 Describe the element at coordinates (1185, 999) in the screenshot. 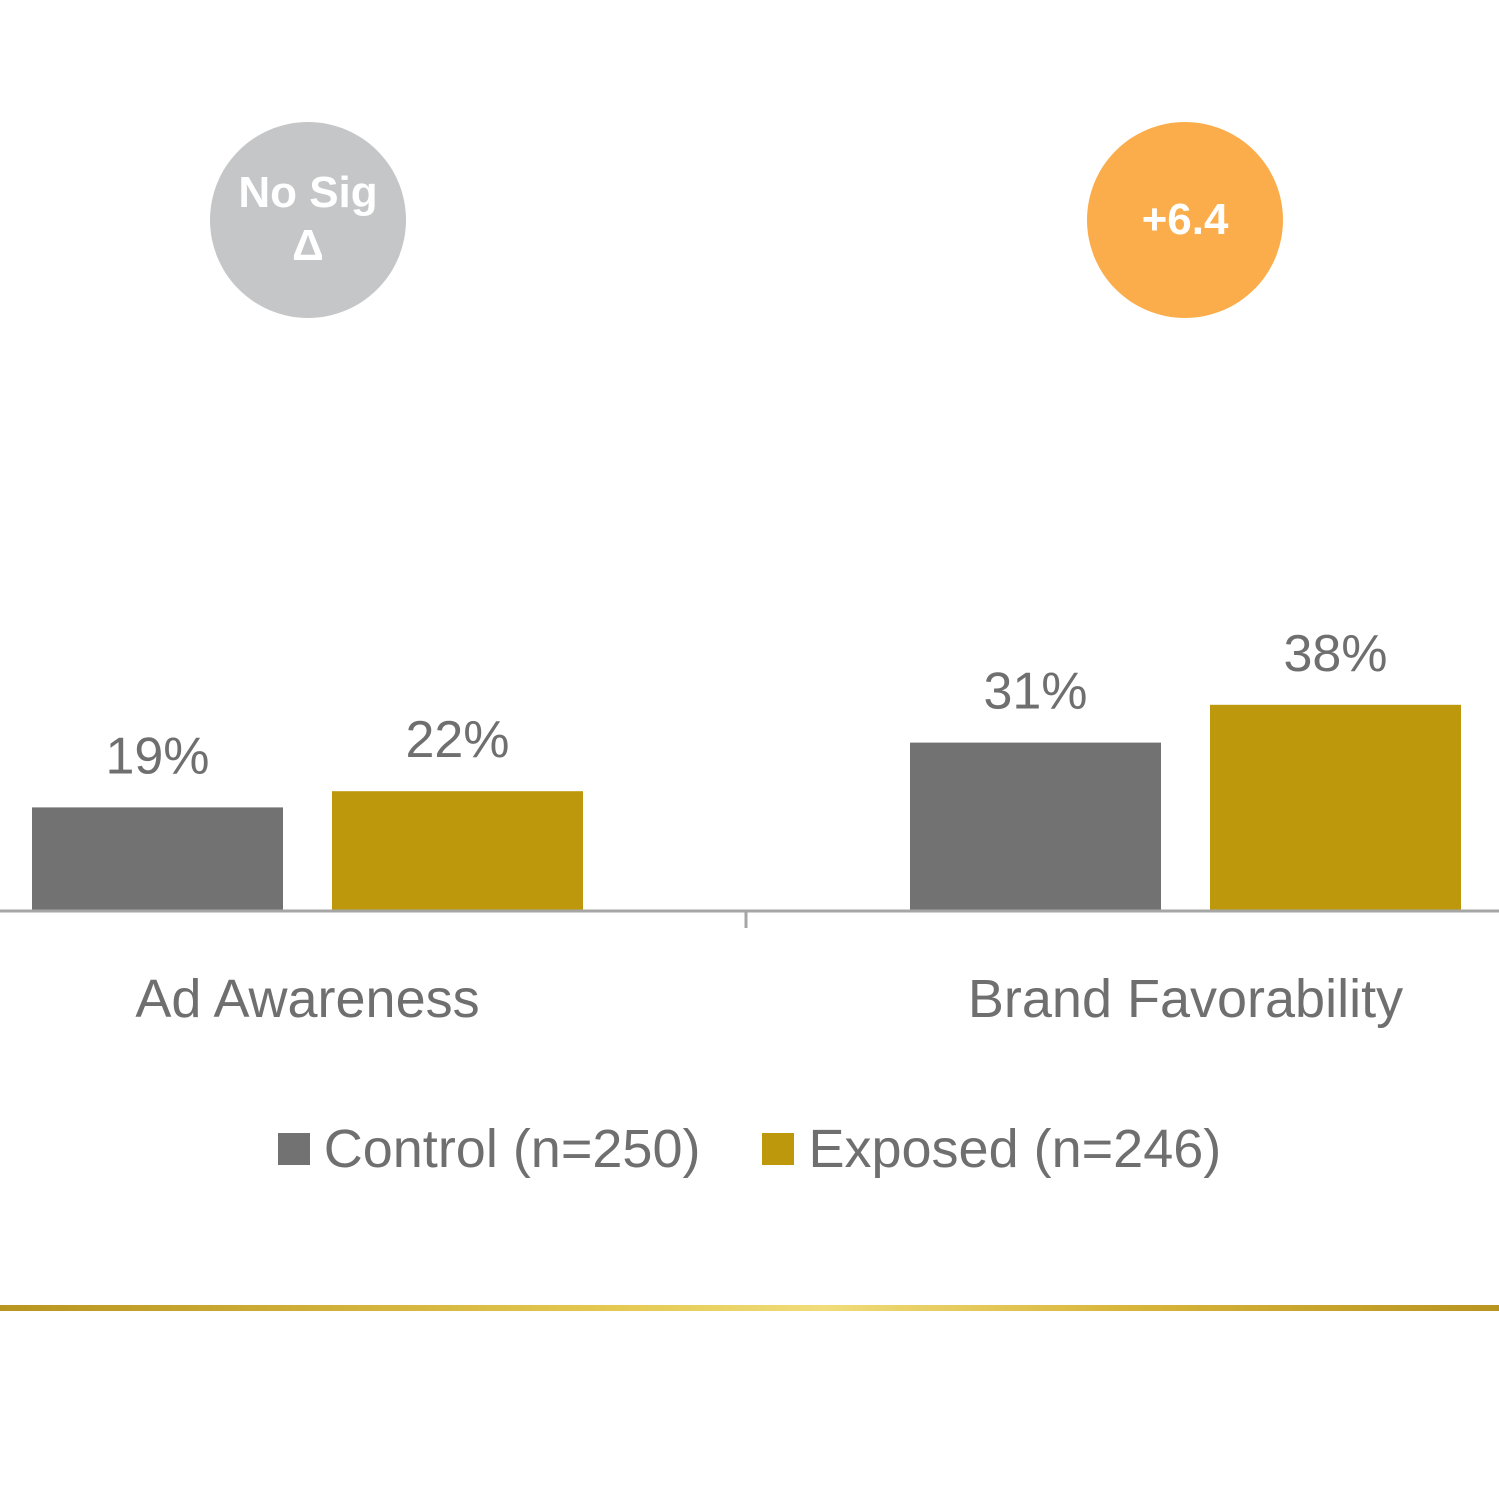

I see `category-label: Brand Favorability` at that location.